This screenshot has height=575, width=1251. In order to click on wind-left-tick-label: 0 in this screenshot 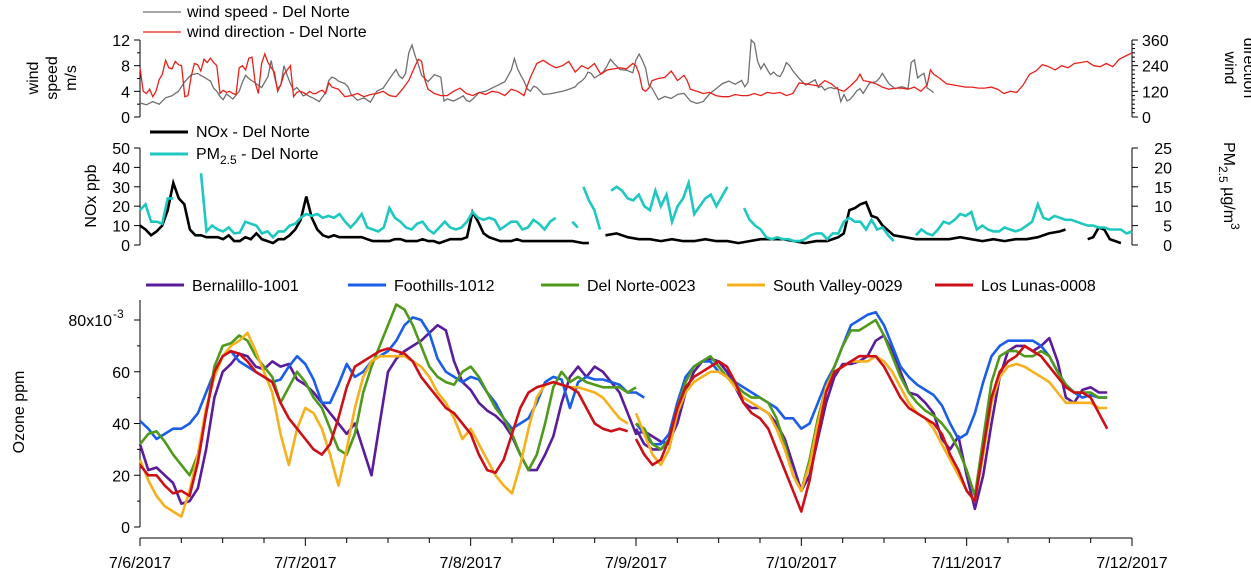, I will do `click(125, 118)`.